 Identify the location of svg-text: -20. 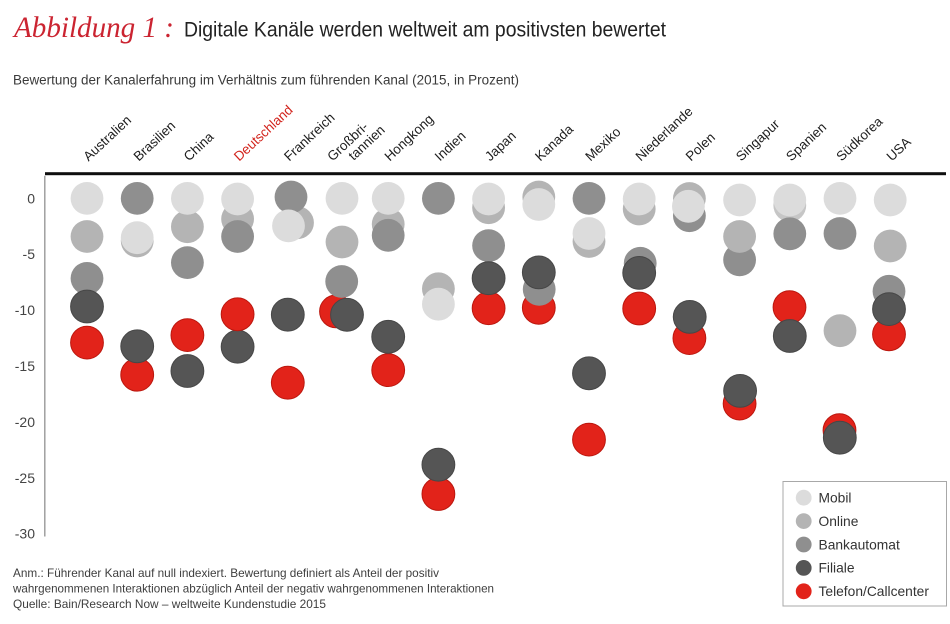
(25, 422).